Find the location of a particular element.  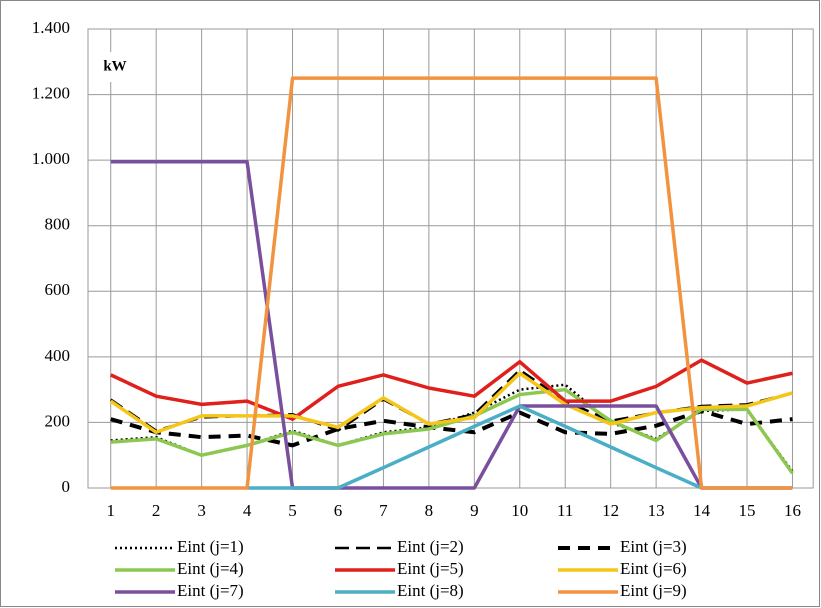

y-tick-label: 1.000 is located at coordinates (51, 158).